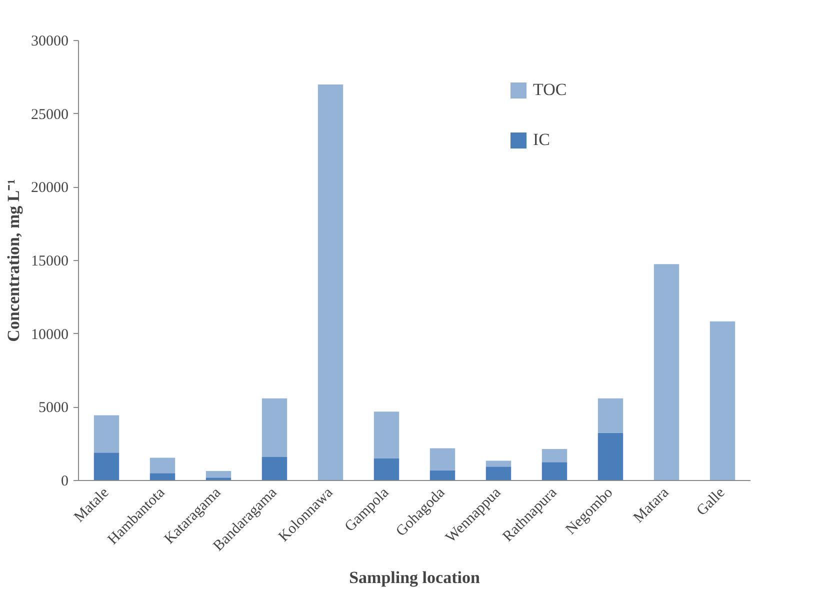  What do you see at coordinates (13, 260) in the screenshot?
I see `y-axis-title: Concentration, mg L⁻¹` at bounding box center [13, 260].